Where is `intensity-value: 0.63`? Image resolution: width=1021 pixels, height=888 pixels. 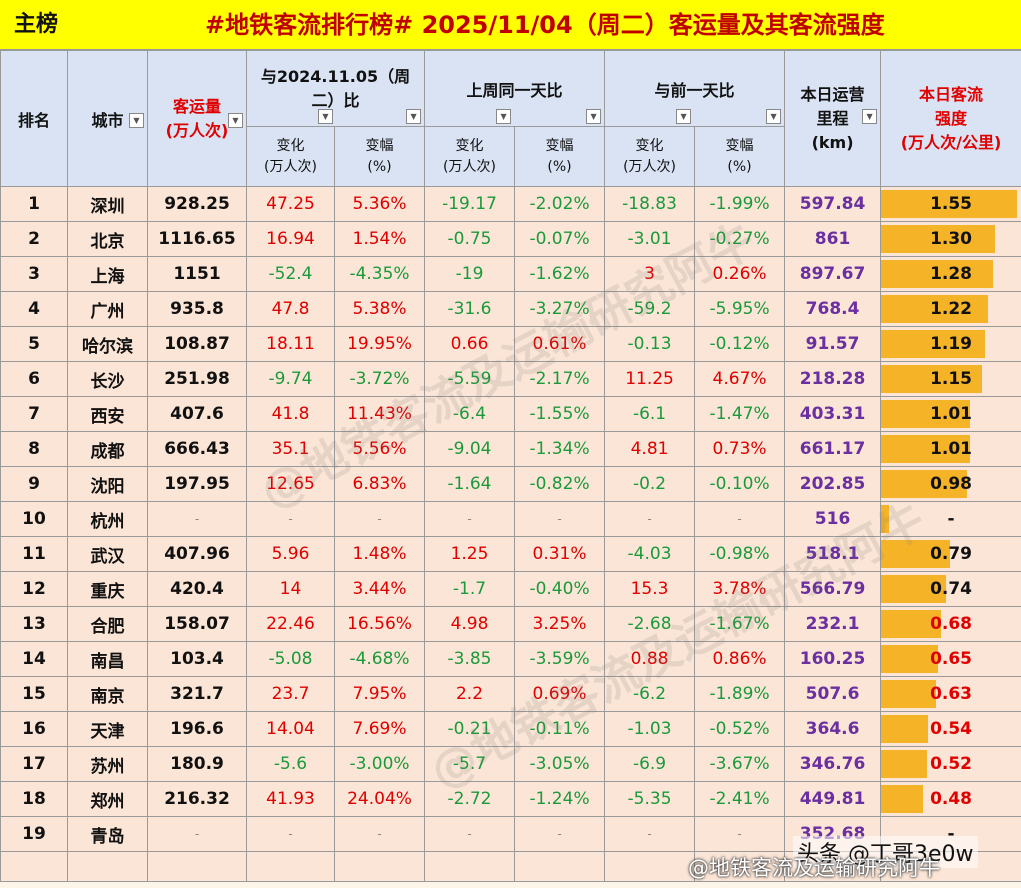 intensity-value: 0.63 is located at coordinates (951, 694).